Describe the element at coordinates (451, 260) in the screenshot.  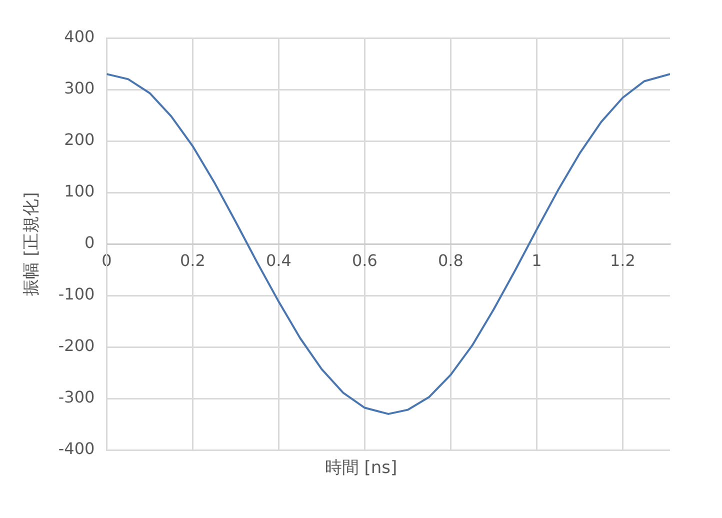
I see `x-tick-label: 0.8` at that location.